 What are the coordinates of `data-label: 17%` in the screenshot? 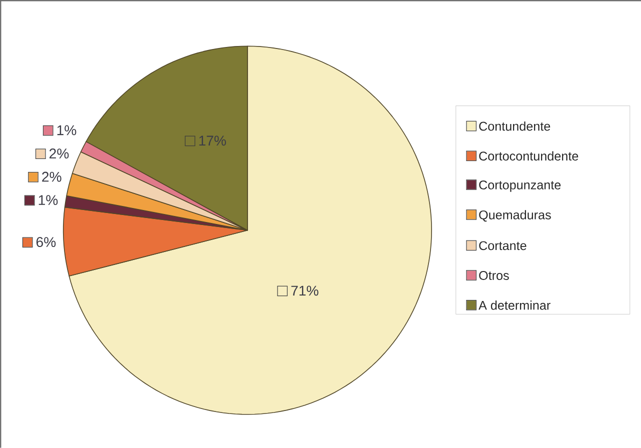 It's located at (212, 141).